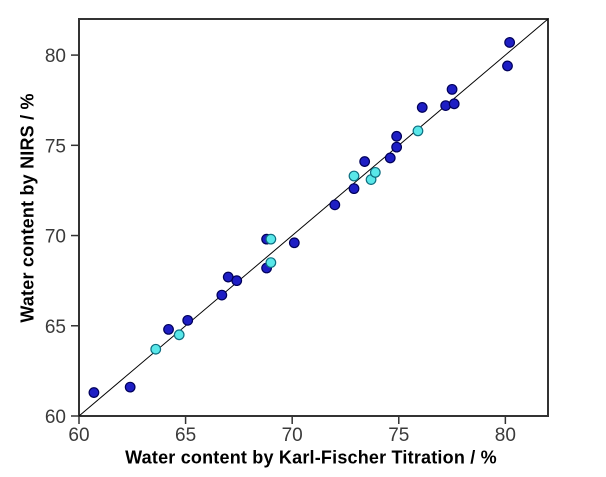  I want to click on y-tick-label: 60, so click(55, 417).